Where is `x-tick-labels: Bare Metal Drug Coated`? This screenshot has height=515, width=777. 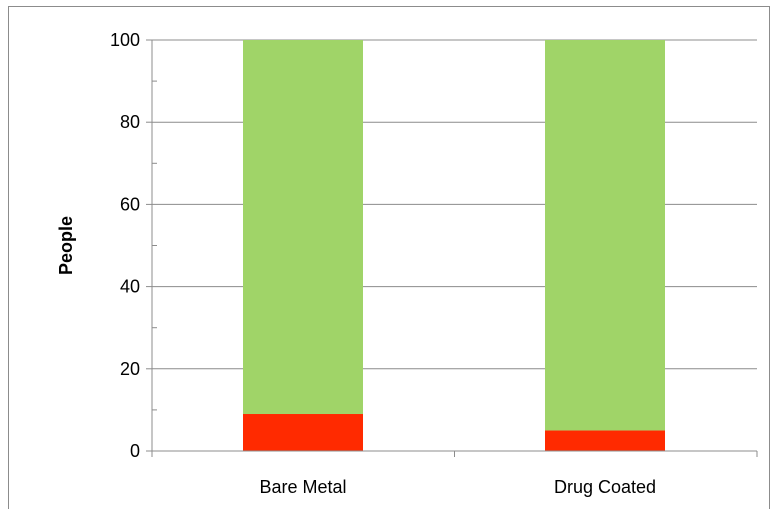 x-tick-labels: Bare Metal Drug Coated is located at coordinates (457, 487).